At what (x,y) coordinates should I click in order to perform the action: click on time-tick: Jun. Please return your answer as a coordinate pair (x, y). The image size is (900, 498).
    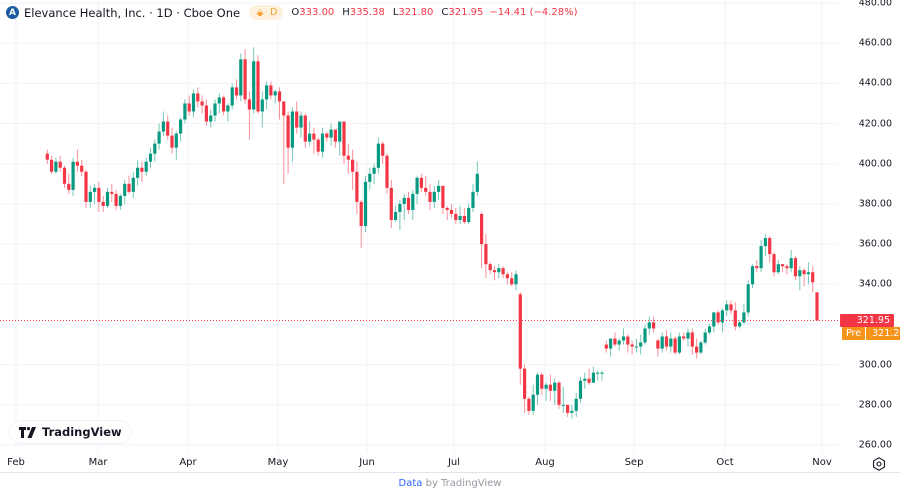
    Looking at the image, I should click on (367, 462).